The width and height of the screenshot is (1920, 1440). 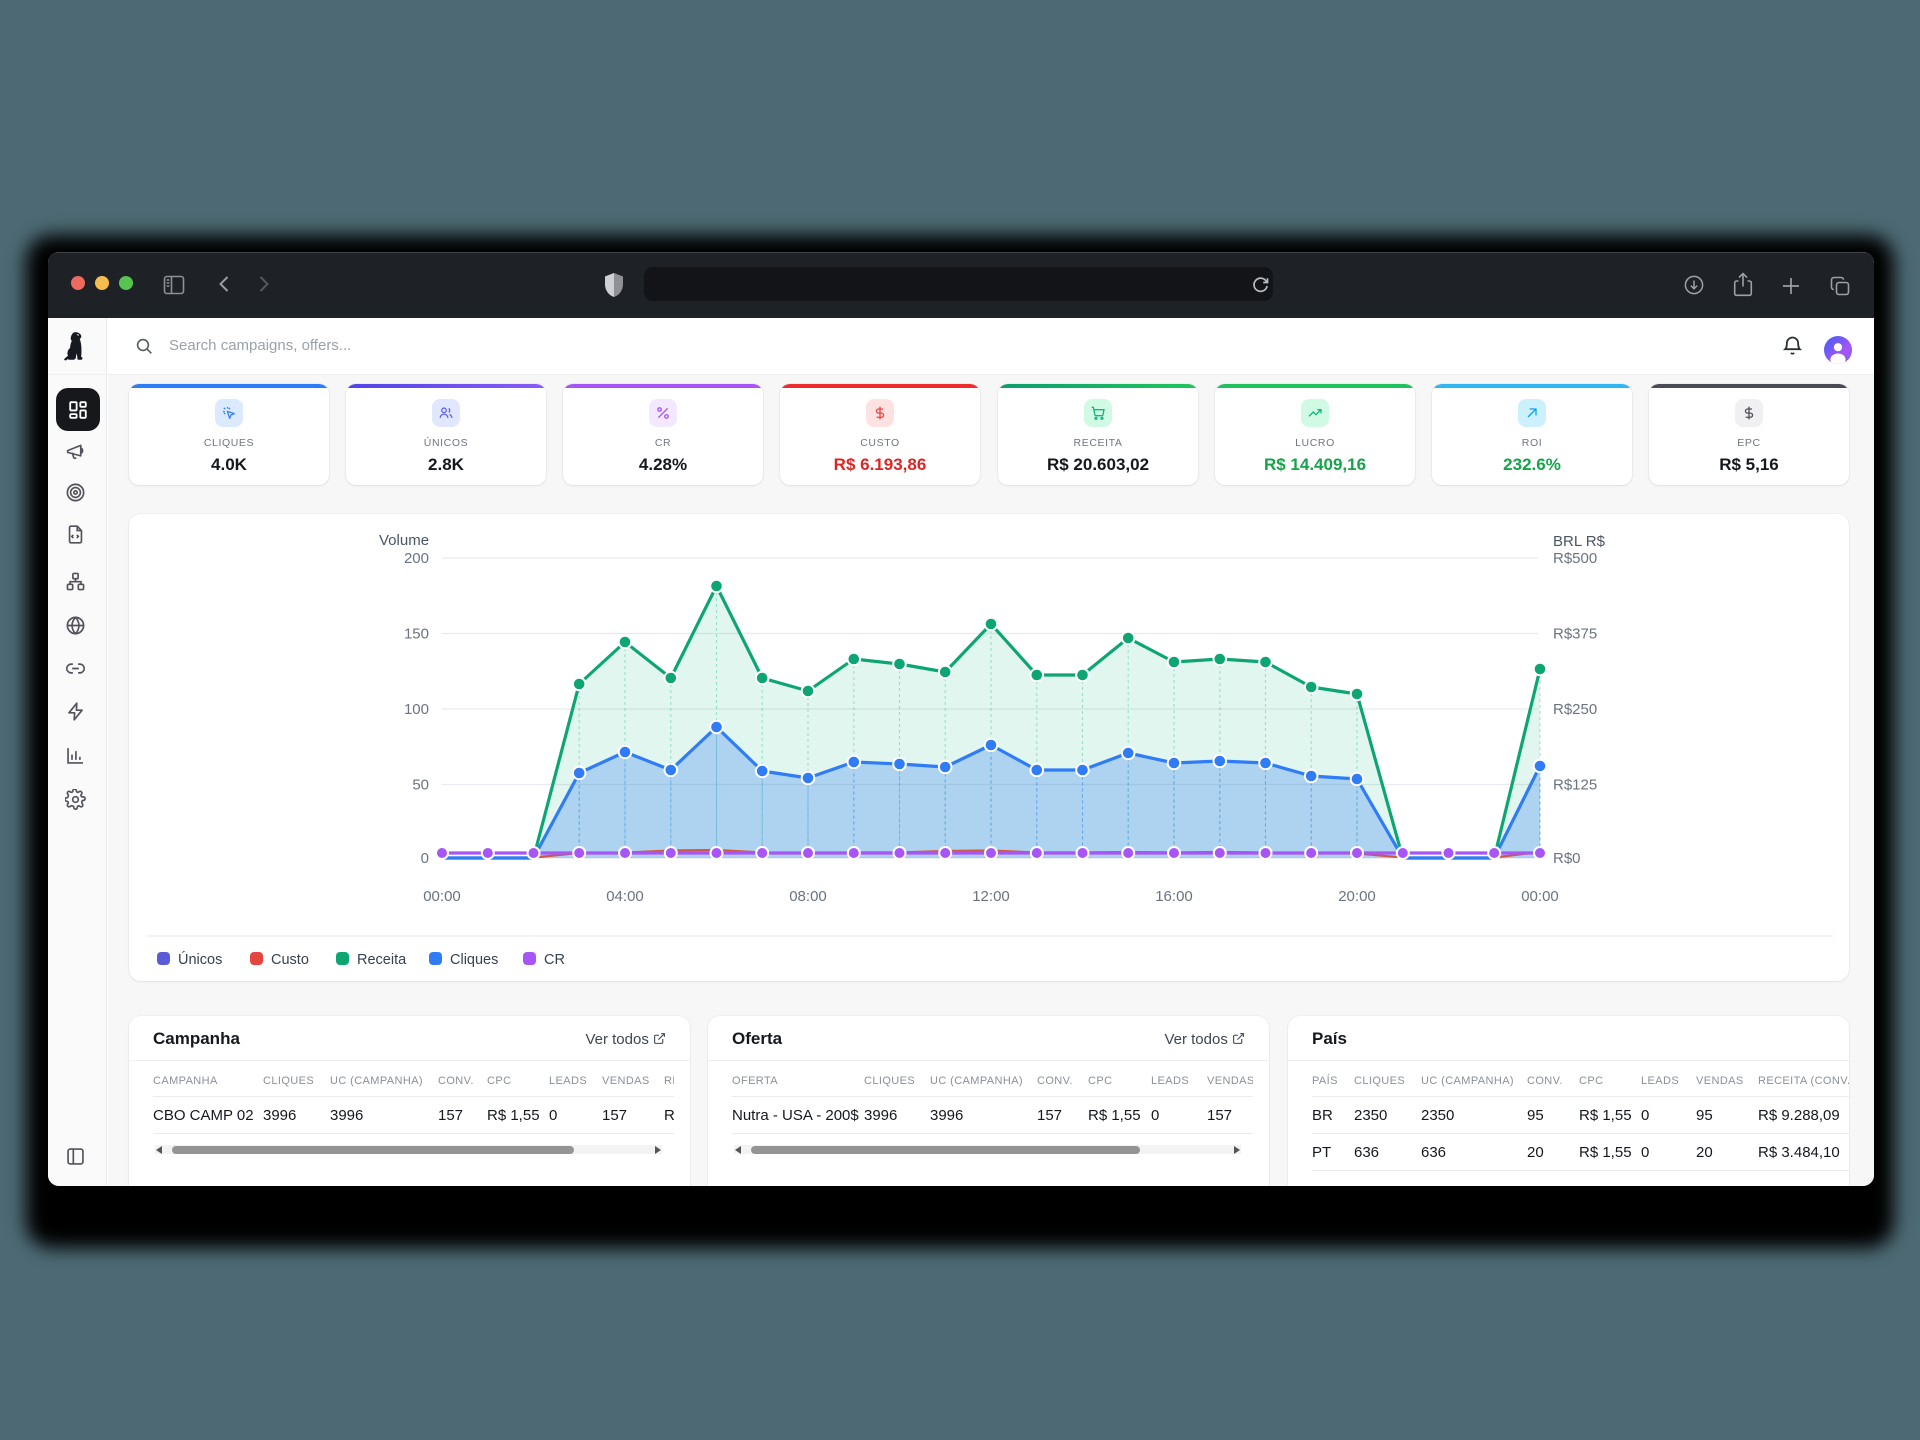 I want to click on svg-text: R$375, so click(x=1575, y=634).